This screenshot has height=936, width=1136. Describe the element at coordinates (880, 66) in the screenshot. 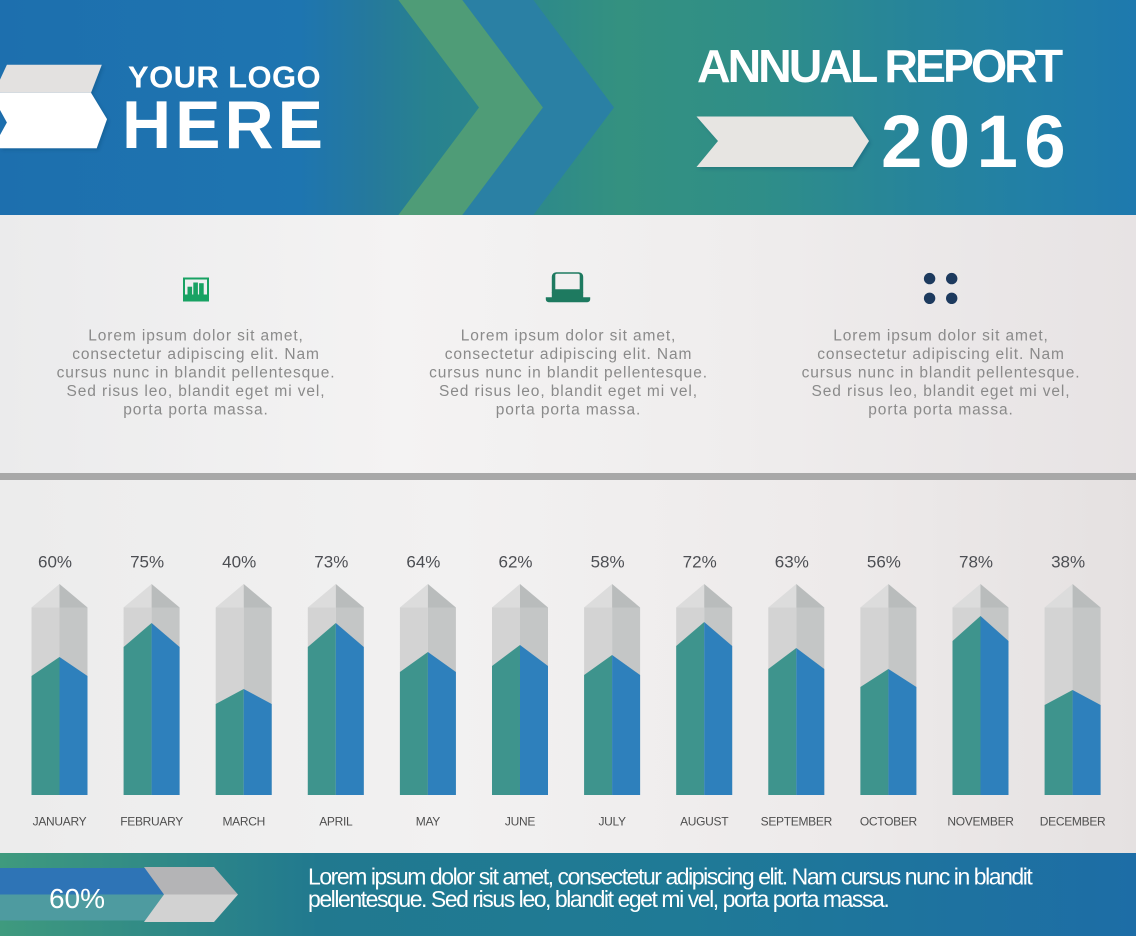

I see `svg-text: ANNUAL REPORT` at that location.